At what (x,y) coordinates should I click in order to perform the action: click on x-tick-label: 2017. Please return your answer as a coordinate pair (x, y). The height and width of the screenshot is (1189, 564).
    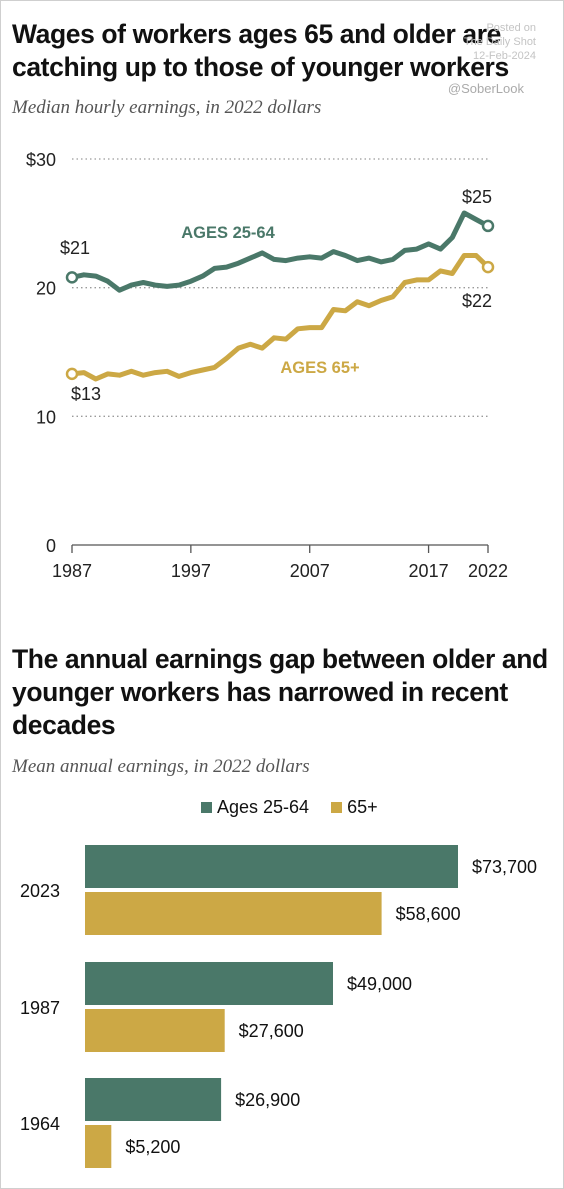
    Looking at the image, I should click on (429, 571).